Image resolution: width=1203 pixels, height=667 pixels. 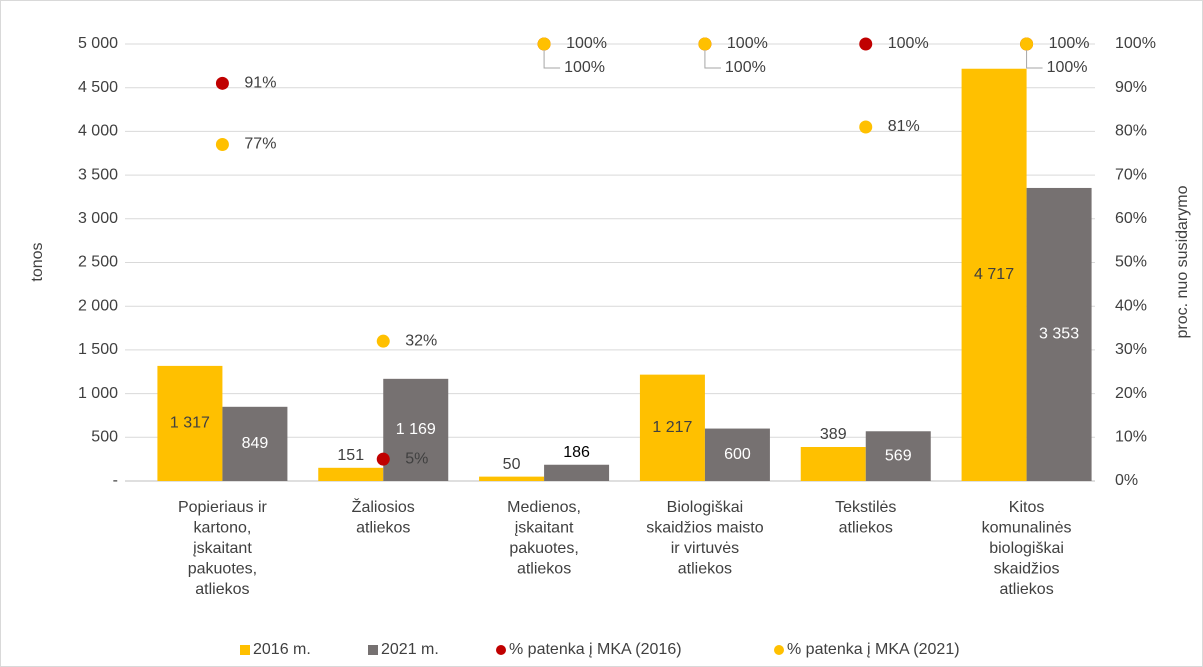 I want to click on x-tick-label: biologiškai, so click(x=1026, y=548).